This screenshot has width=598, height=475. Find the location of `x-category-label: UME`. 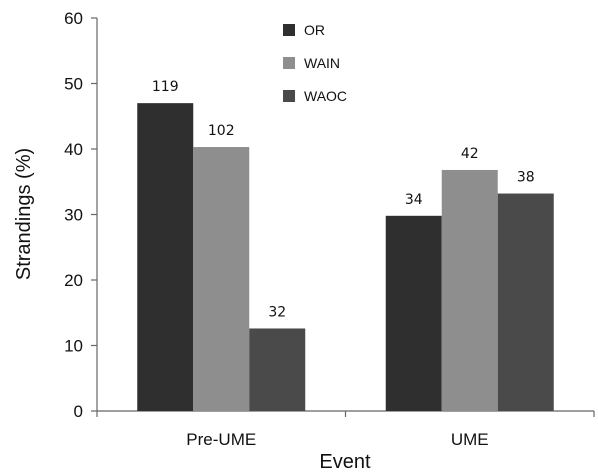

x-category-label: UME is located at coordinates (470, 439).